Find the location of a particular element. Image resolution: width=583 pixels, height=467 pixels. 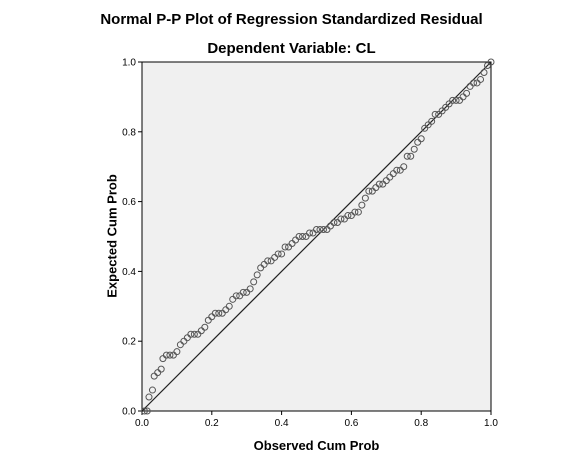

x-axis-label: Observed Cum Prob is located at coordinates (316, 445).